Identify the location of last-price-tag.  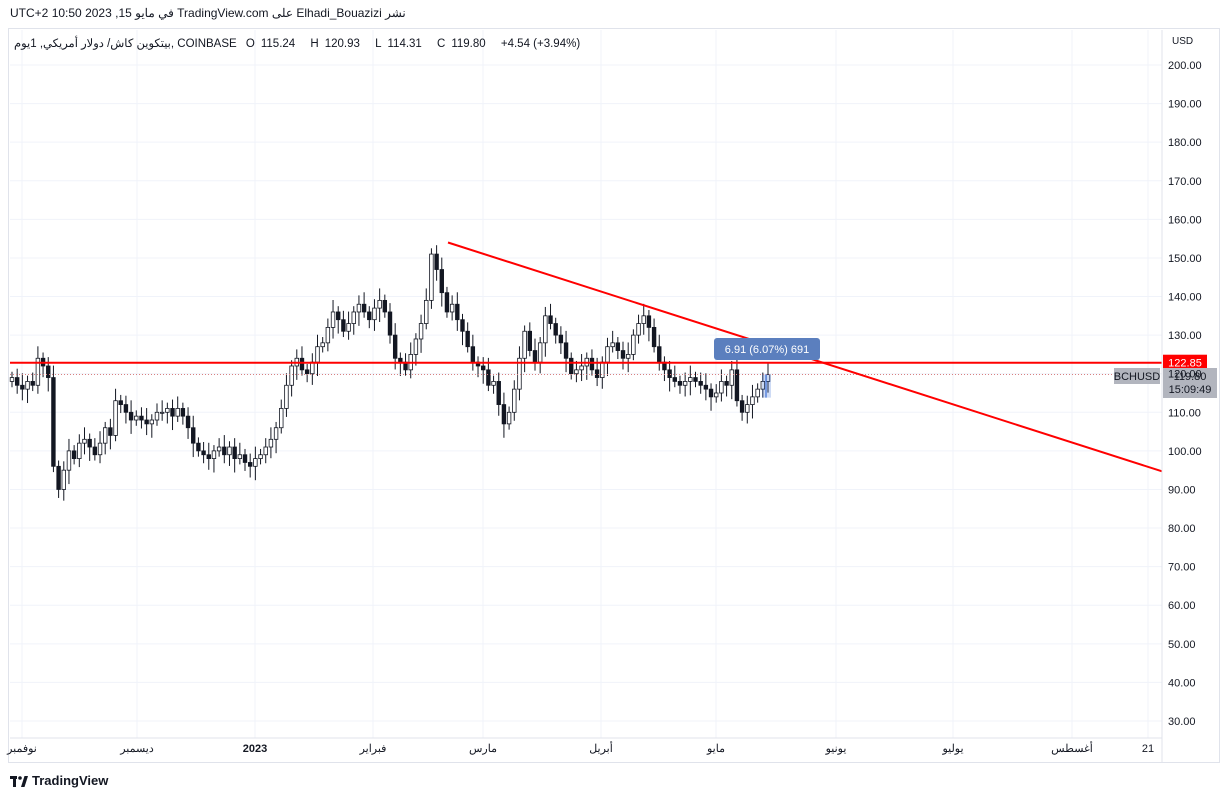
(1190, 383).